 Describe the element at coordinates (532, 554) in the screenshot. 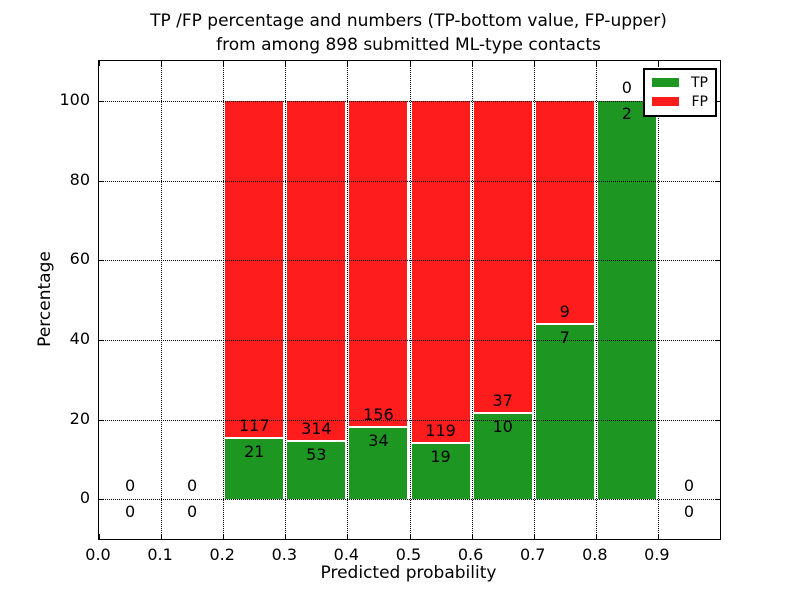

I see `x-tick-label: 0.7` at that location.